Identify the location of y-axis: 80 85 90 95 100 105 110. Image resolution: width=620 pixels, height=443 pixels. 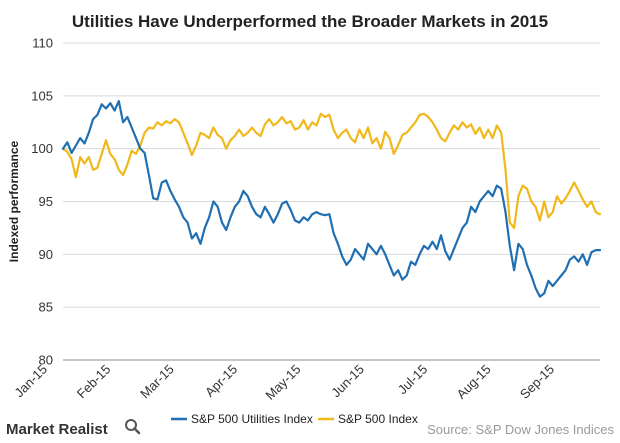
(42, 202).